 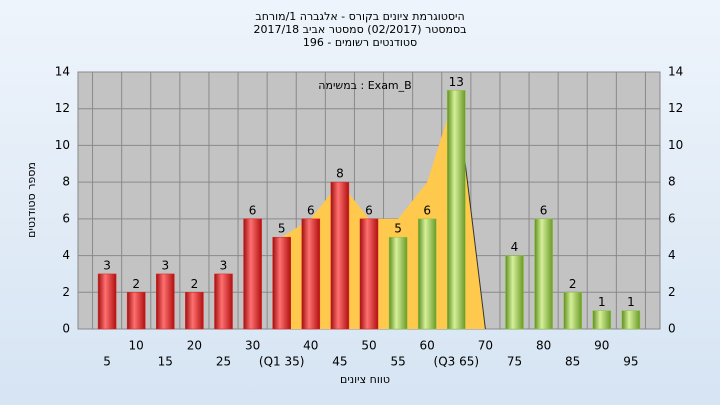 What do you see at coordinates (339, 362) in the screenshot?
I see `x-tick-label: 45` at bounding box center [339, 362].